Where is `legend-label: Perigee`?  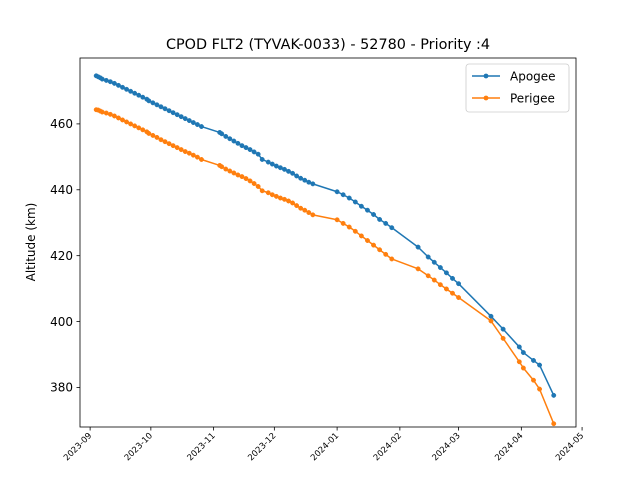
legend-label: Perigee is located at coordinates (532, 98).